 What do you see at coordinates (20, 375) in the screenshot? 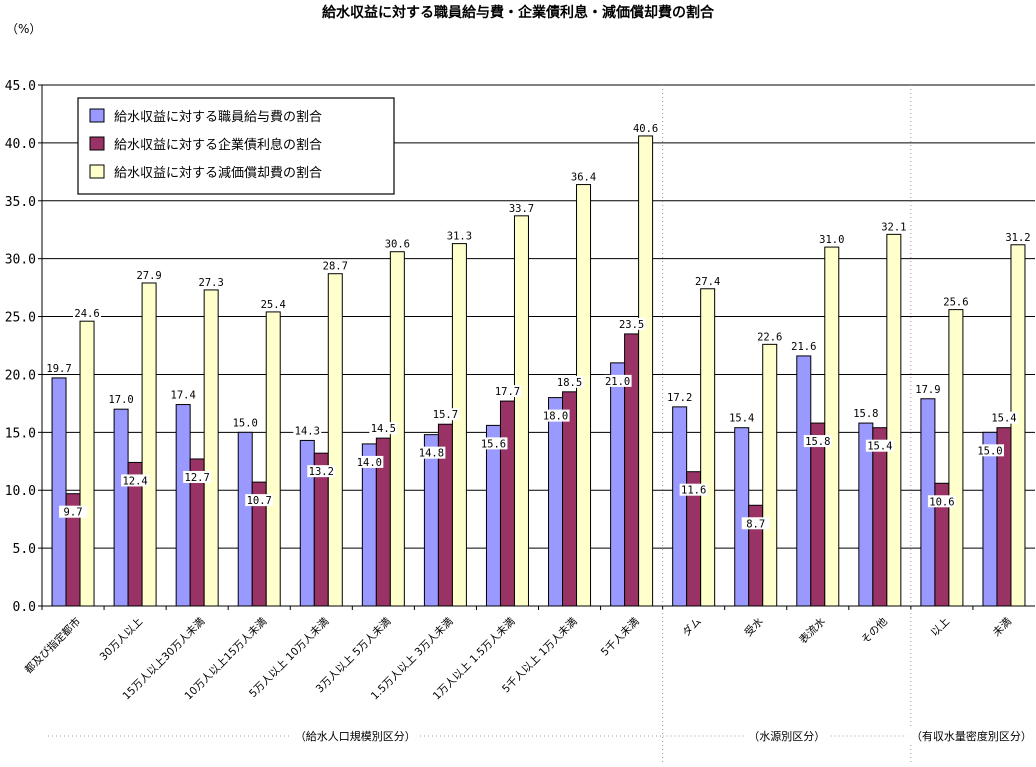
I see `y-tick-label: 20.0` at bounding box center [20, 375].